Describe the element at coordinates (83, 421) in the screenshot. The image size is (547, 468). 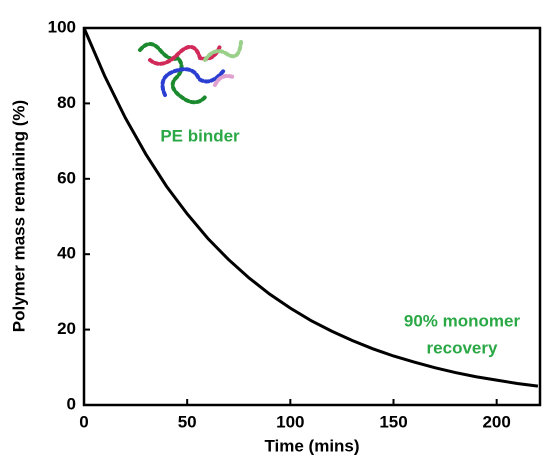
I see `x-tick-label: 0` at that location.